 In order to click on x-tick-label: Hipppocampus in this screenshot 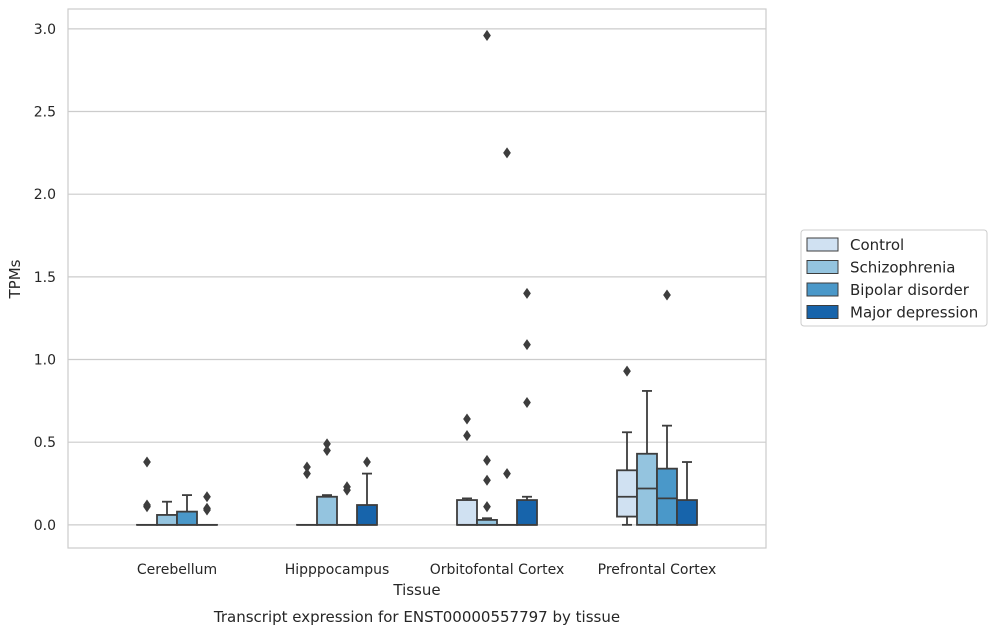, I will do `click(337, 570)`.